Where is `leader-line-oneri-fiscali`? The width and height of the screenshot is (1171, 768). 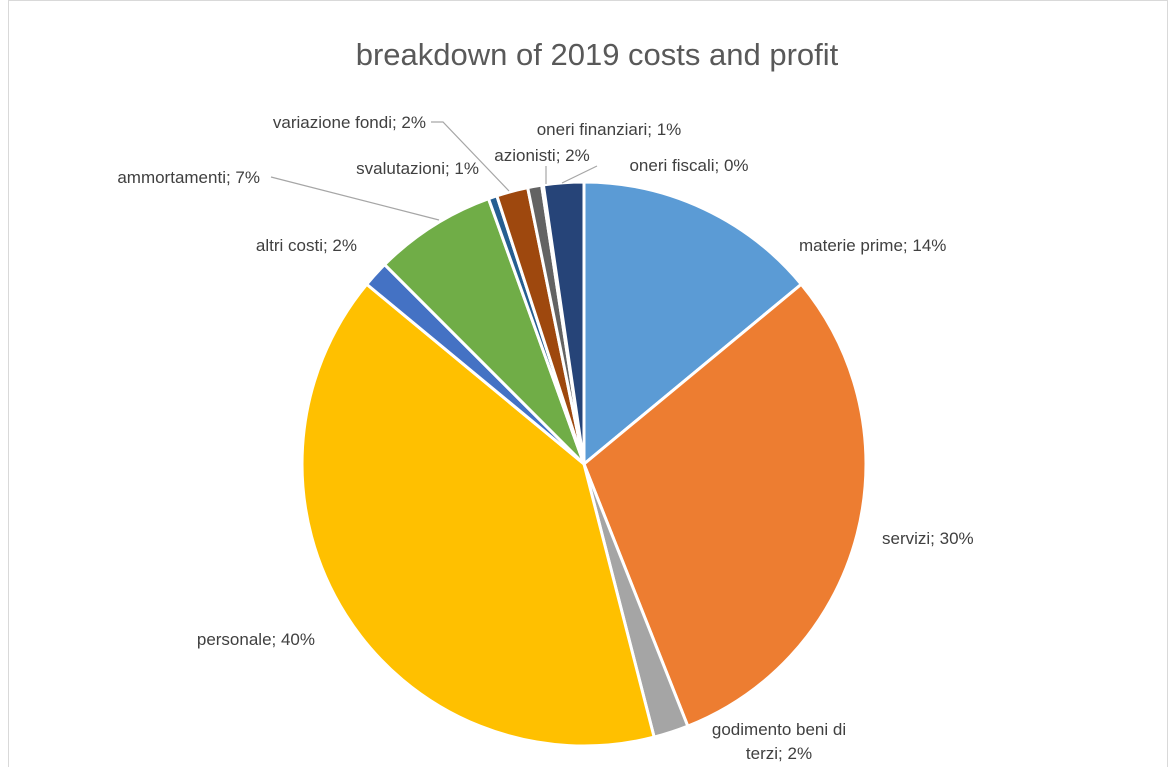 leader-line-oneri-fiscali is located at coordinates (579, 174).